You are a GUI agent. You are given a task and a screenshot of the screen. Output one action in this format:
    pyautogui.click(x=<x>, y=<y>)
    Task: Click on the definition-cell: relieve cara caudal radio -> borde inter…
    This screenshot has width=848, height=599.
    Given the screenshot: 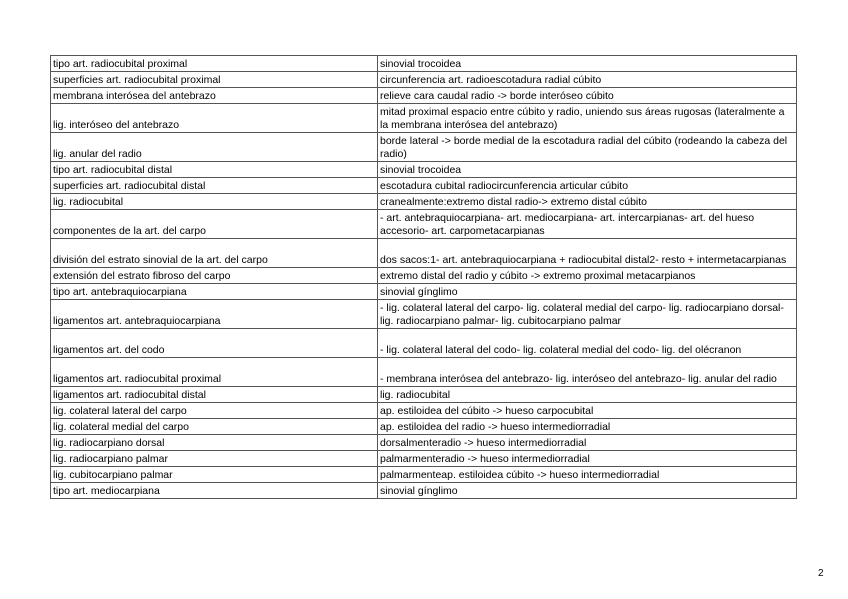 What is the action you would take?
    pyautogui.click(x=587, y=95)
    